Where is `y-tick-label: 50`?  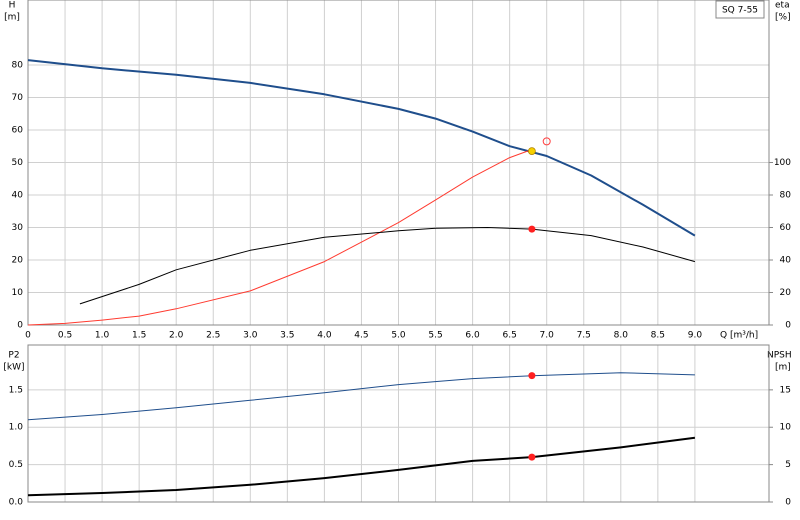
y-tick-label: 50 is located at coordinates (18, 163).